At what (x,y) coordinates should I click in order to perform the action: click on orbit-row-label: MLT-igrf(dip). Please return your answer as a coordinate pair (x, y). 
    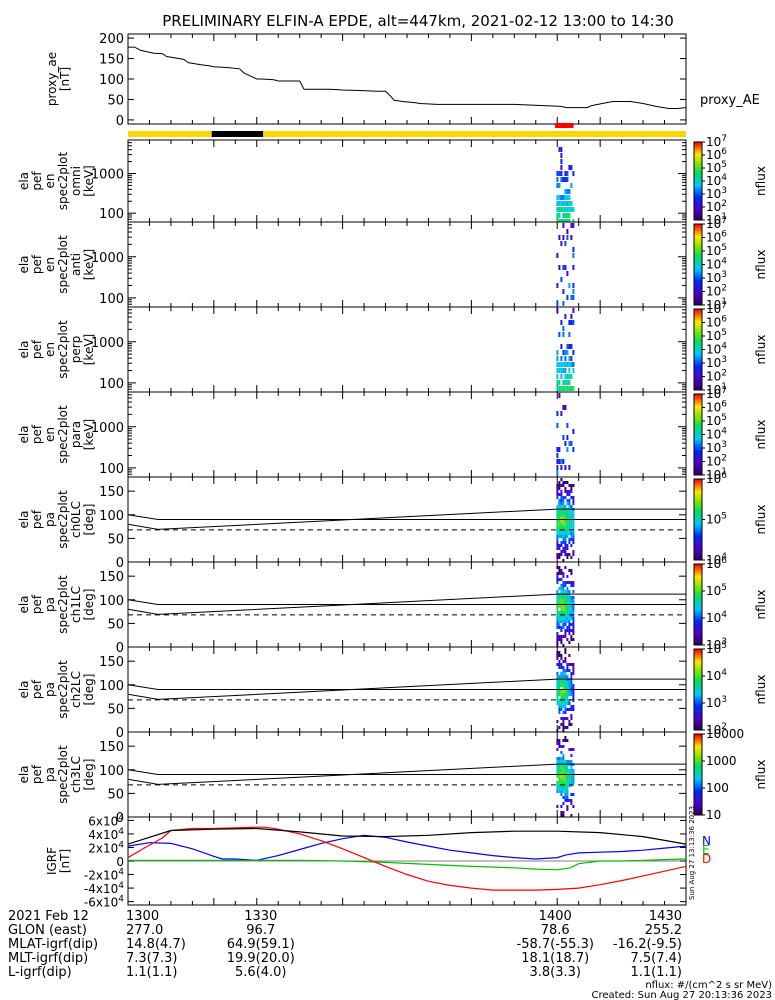
    Looking at the image, I should click on (48, 958).